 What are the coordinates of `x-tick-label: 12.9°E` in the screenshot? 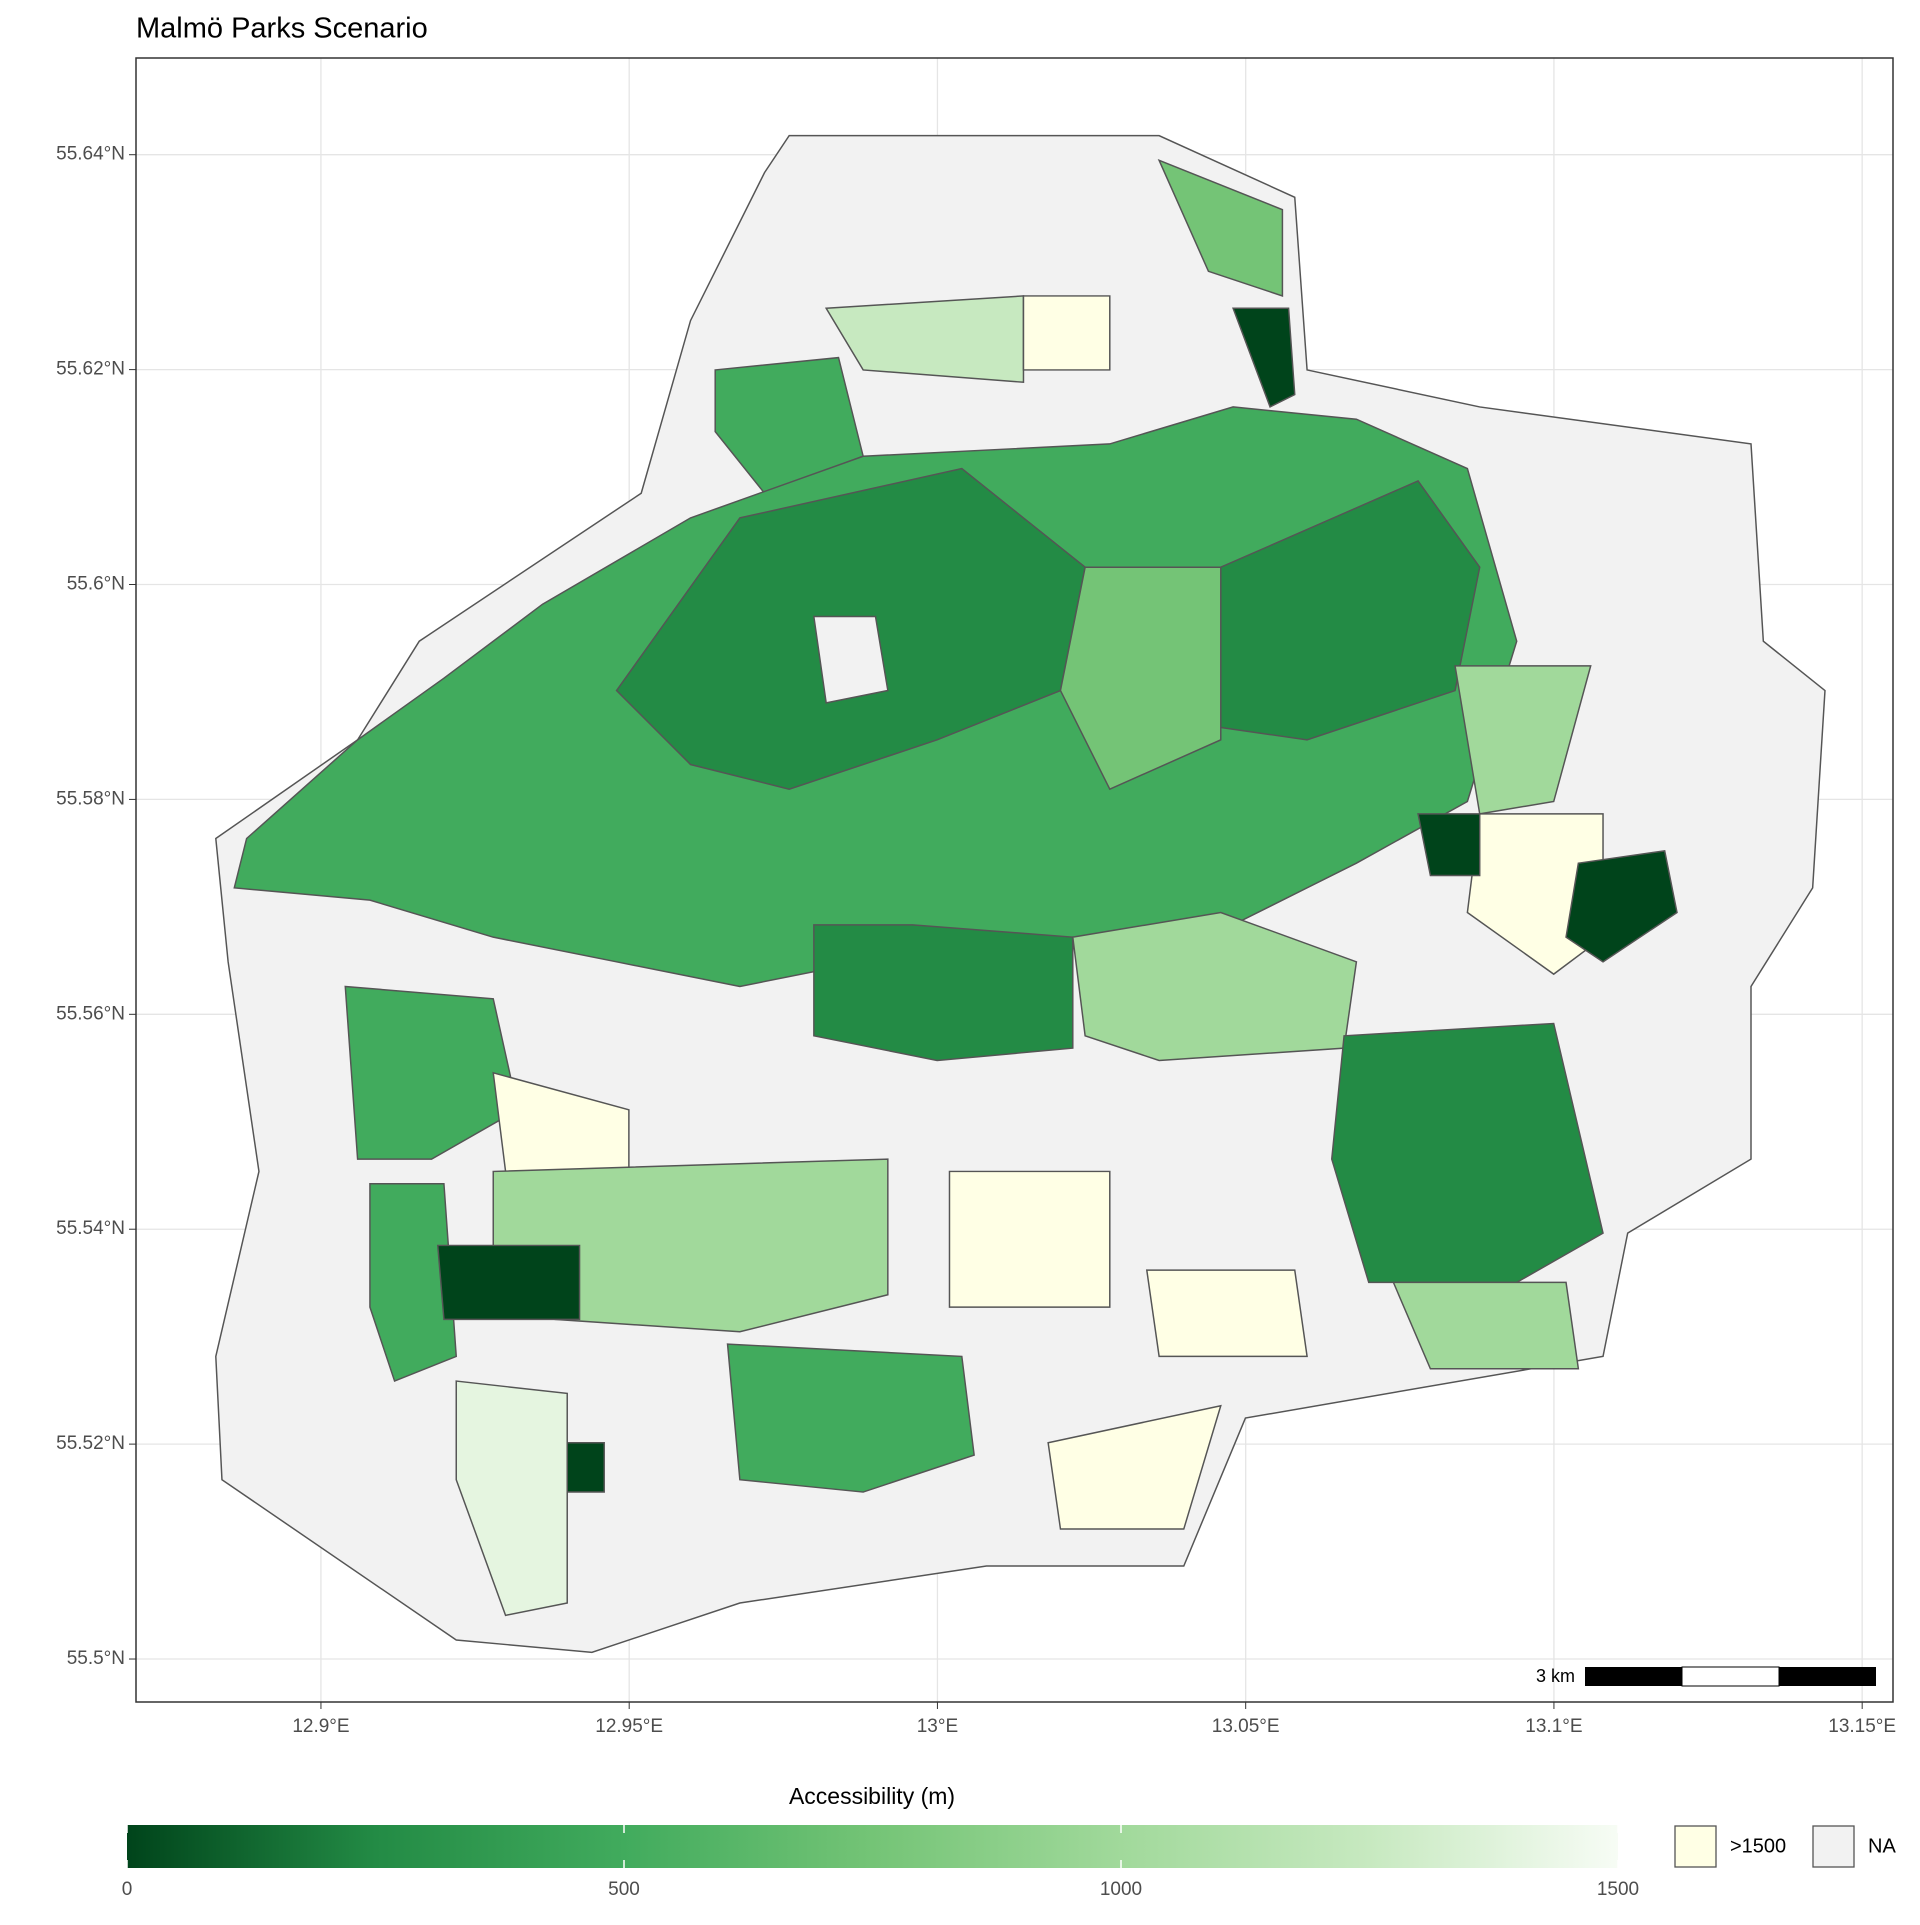 It's located at (320, 1726).